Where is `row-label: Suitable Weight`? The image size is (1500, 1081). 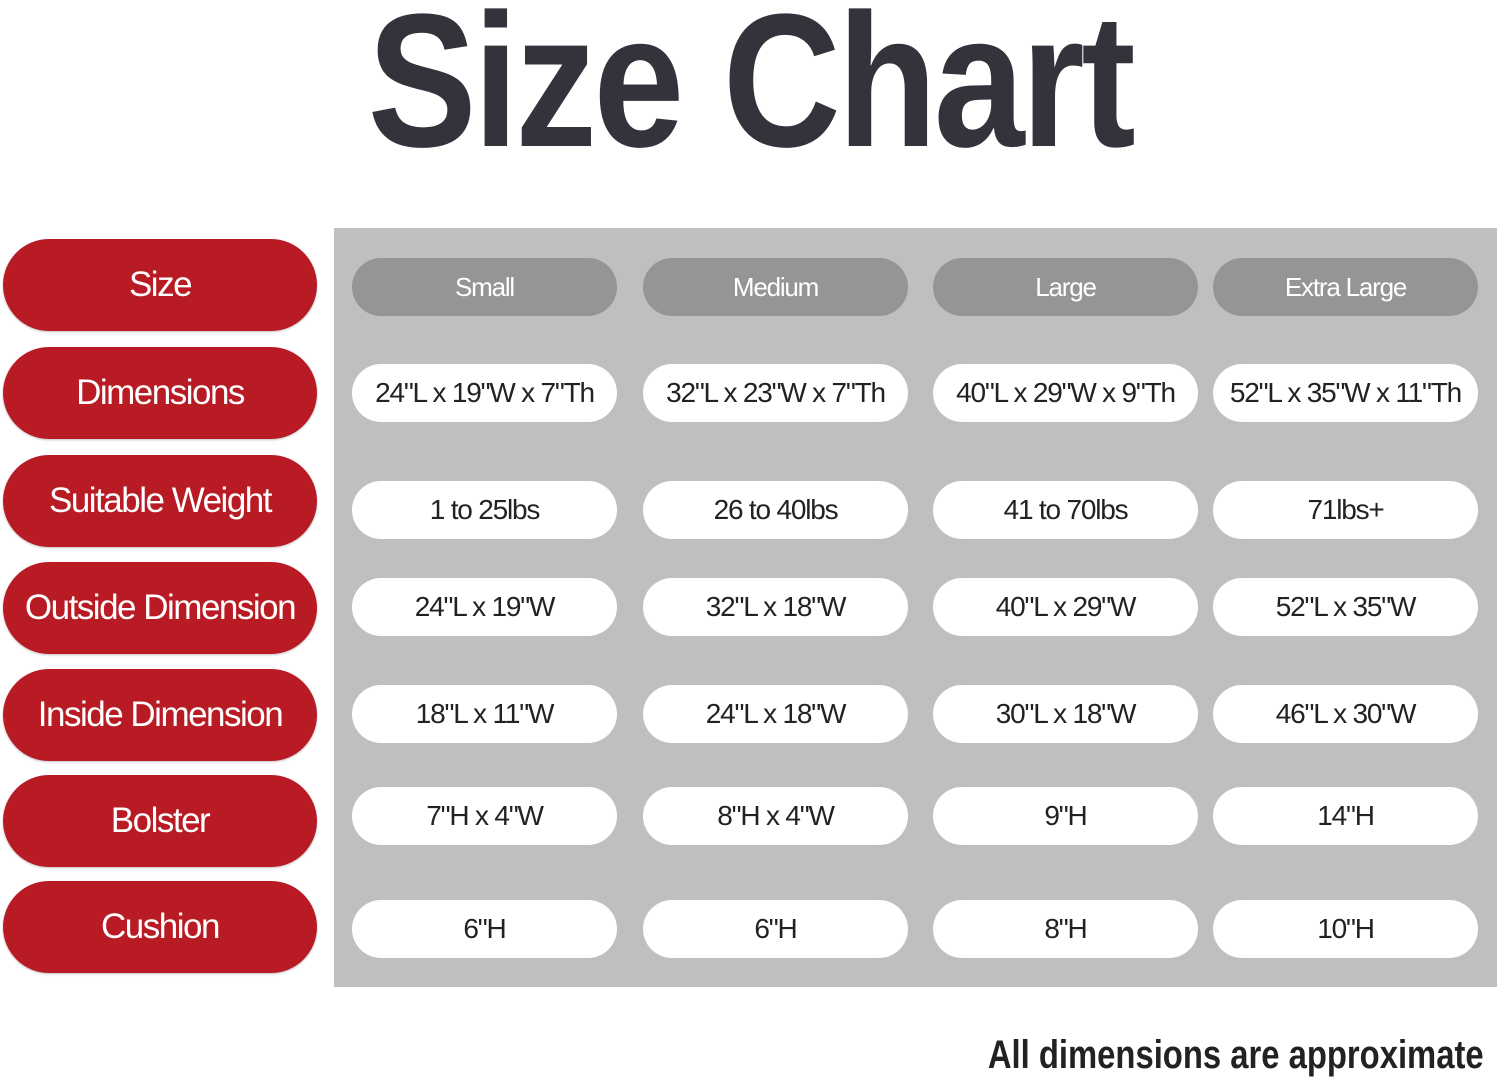 row-label: Suitable Weight is located at coordinates (160, 501).